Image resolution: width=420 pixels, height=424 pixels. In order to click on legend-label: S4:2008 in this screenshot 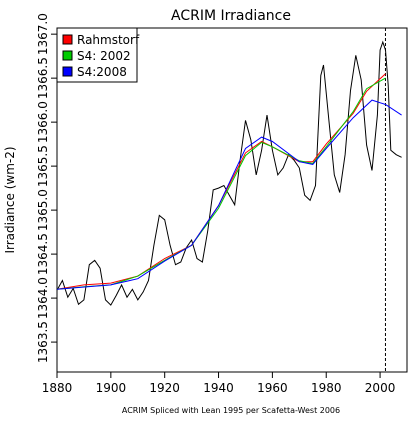, I will do `click(102, 72)`.